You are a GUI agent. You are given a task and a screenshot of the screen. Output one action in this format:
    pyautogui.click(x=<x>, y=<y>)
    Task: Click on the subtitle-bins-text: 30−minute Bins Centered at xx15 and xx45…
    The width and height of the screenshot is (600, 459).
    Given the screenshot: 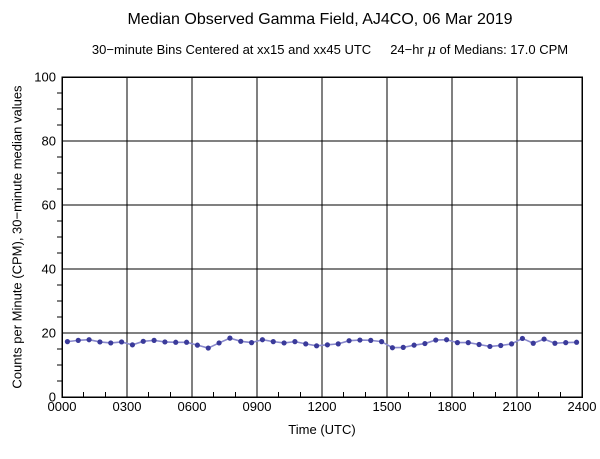 What is the action you would take?
    pyautogui.click(x=231, y=49)
    